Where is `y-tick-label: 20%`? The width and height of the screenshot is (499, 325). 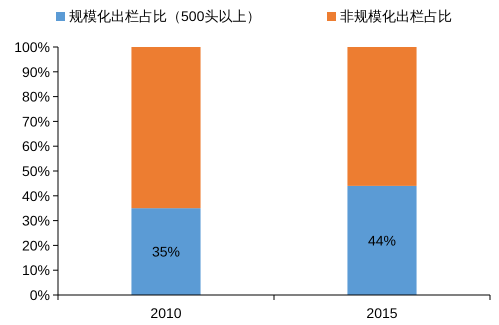
y-tick-label: 20% is located at coordinates (36, 245).